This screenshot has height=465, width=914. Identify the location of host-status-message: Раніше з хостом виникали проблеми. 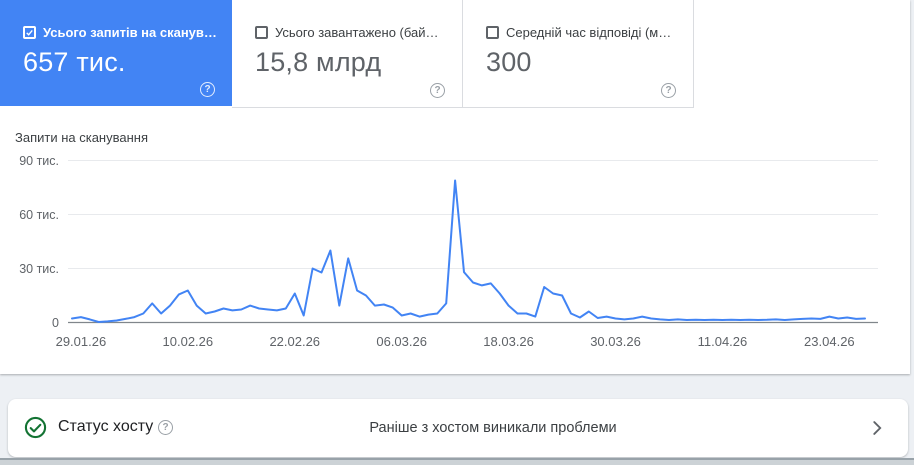
(493, 428).